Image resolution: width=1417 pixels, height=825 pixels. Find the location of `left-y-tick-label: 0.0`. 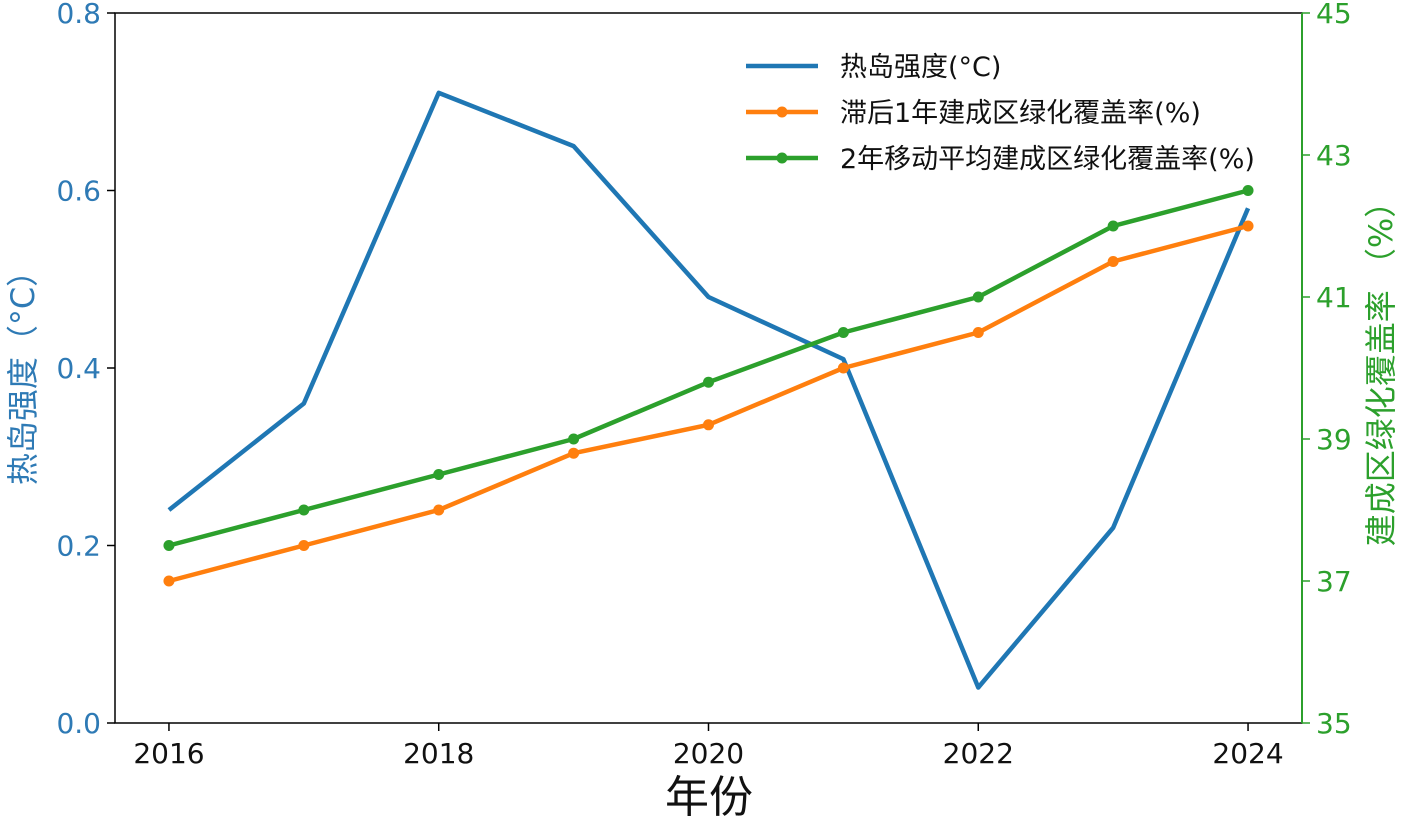

left-y-tick-label: 0.0 is located at coordinates (78, 723).